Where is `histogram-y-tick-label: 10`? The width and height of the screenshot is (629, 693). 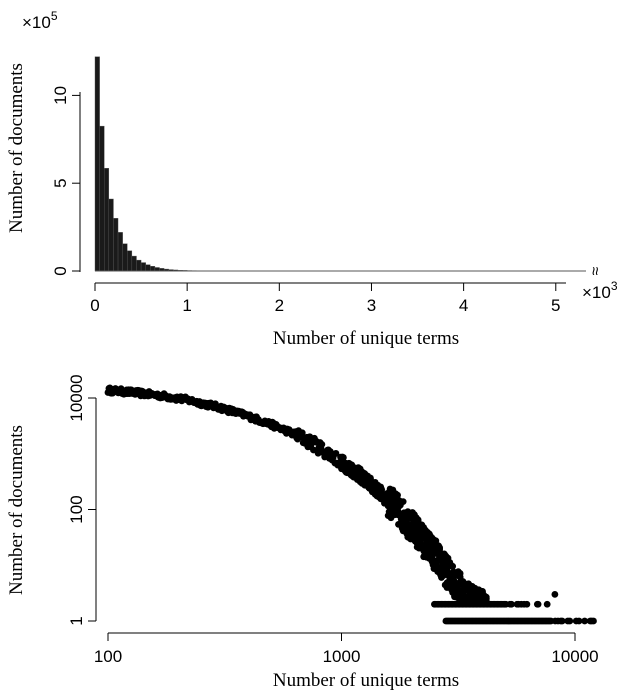
histogram-y-tick-label: 10 is located at coordinates (60, 95).